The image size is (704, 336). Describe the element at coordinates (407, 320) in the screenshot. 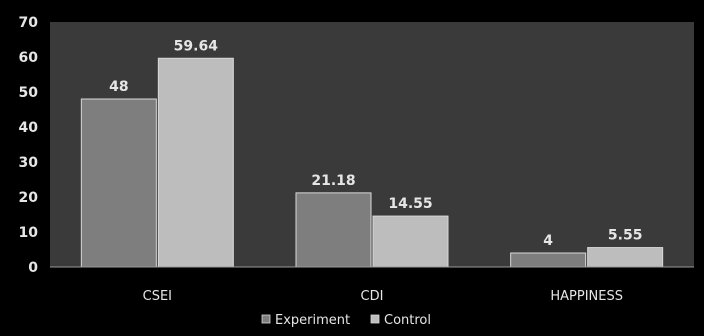

I see `legend-label-control: Control` at that location.